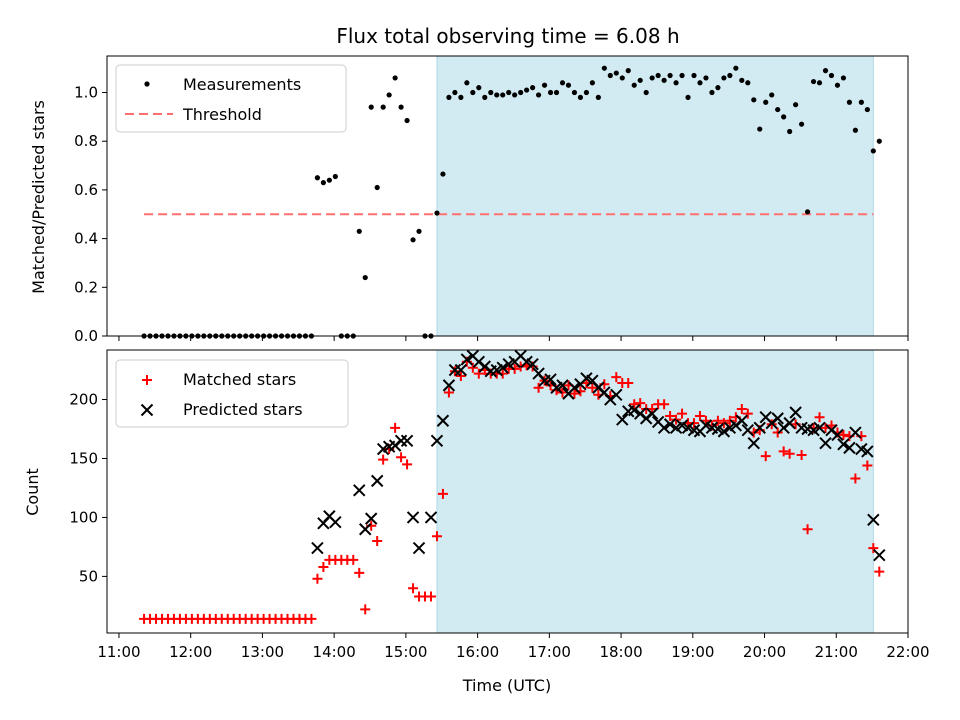 The width and height of the screenshot is (960, 720). I want to click on bottom-ytick-label: 200, so click(83, 400).